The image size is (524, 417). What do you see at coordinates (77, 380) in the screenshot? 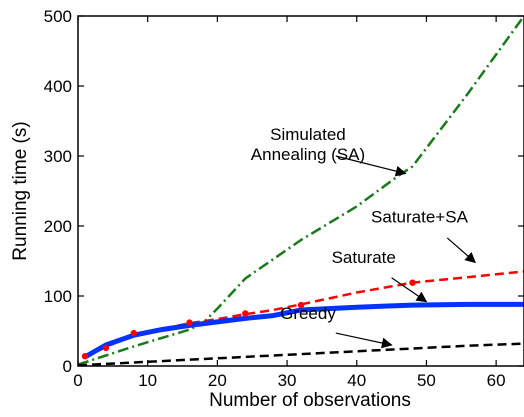
I see `x-tick-label-0: 0` at bounding box center [77, 380].